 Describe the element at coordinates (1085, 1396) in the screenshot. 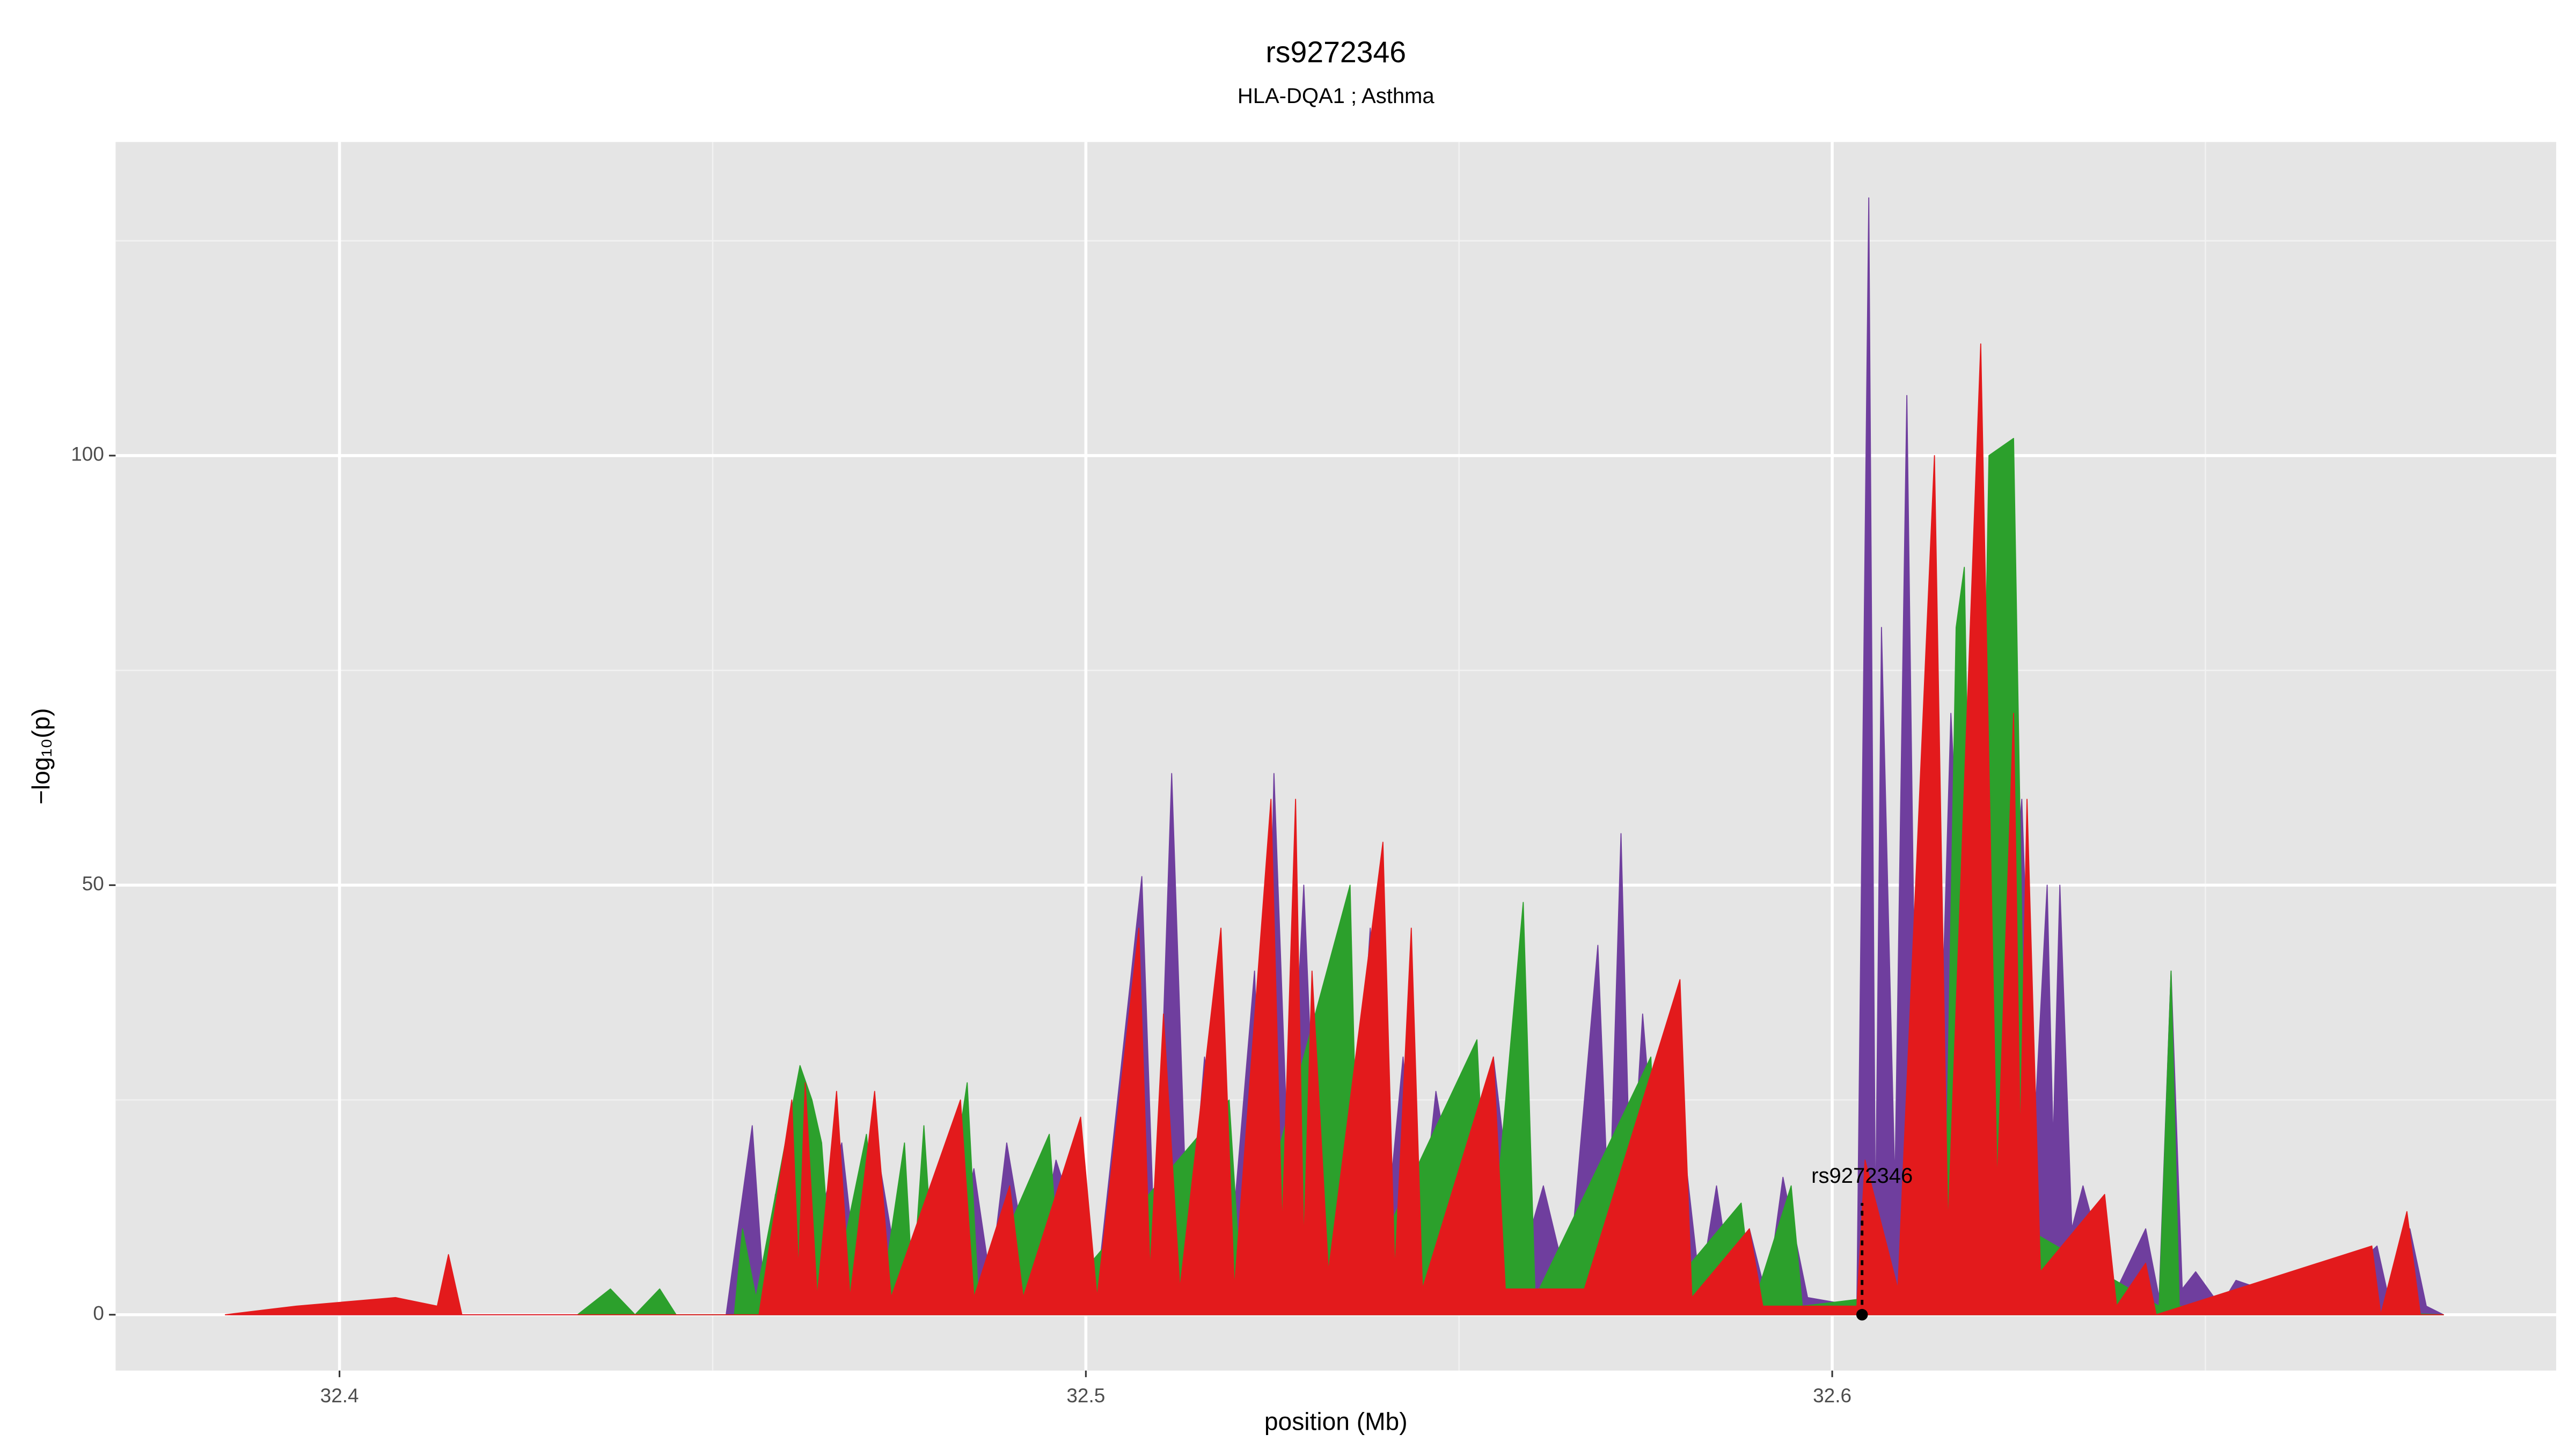

I see `x-tick-label: 32.5` at that location.